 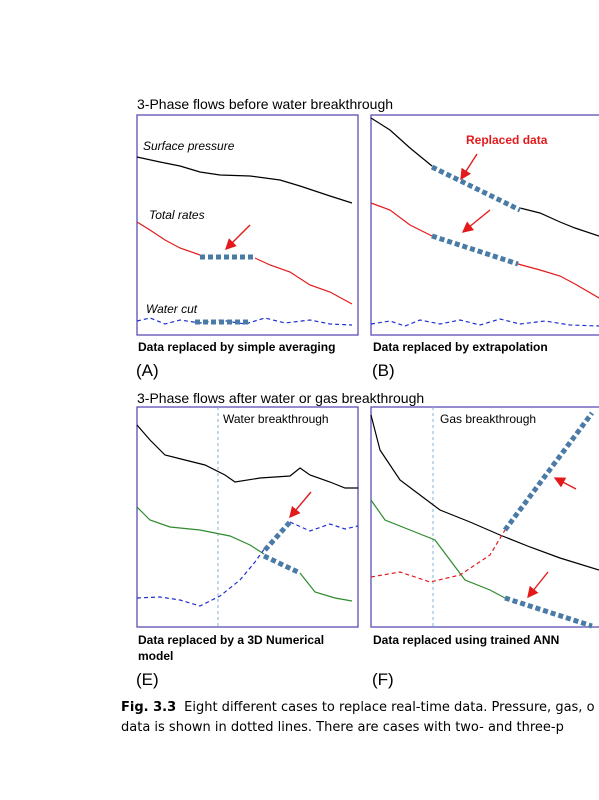 What do you see at coordinates (236, 347) in the screenshot?
I see `panel-caption: Data replaced by simple averaging` at bounding box center [236, 347].